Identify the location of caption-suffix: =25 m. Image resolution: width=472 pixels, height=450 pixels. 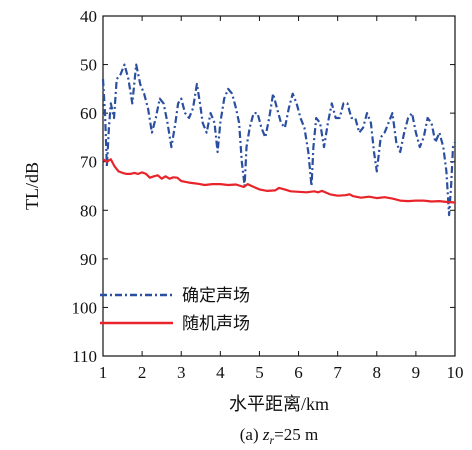
(296, 434).